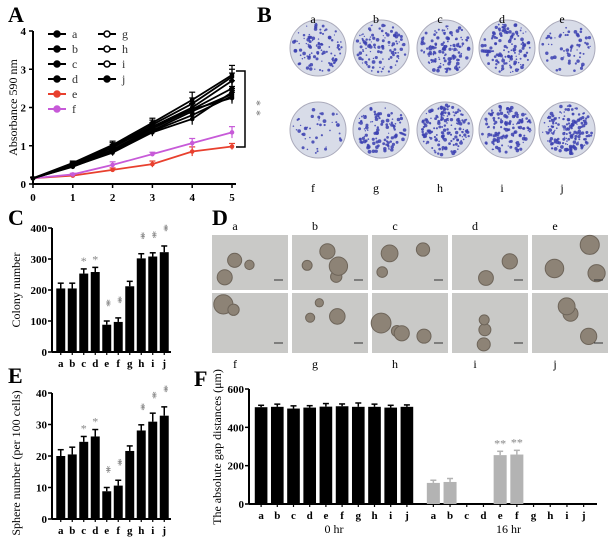 The image size is (611, 541). Describe the element at coordinates (232, 98) in the screenshot. I see `data-point-j` at that location.